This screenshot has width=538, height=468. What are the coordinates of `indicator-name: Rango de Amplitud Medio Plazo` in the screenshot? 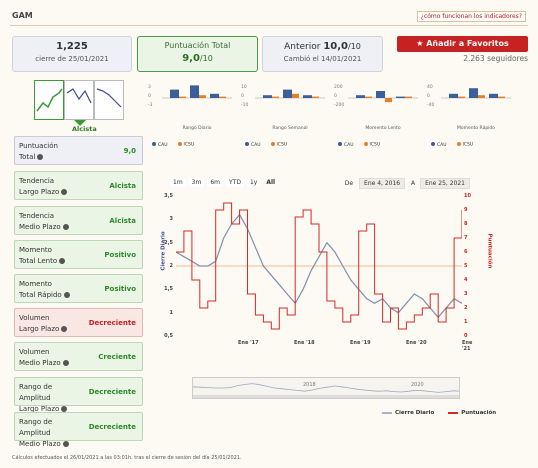 It's located at (52, 433).